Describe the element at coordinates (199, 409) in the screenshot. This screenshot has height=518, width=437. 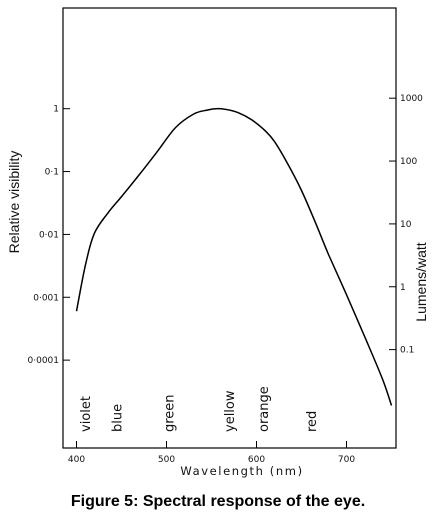
I see `color-band-labels: violet blue green yellow orange red` at that location.